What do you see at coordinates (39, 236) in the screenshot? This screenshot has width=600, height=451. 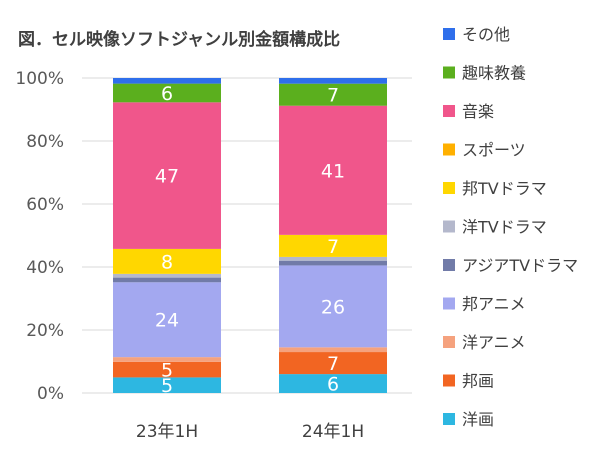 I see `y-axis-ticks: 0% 20% 40% 60% 80% 100%` at bounding box center [39, 236].